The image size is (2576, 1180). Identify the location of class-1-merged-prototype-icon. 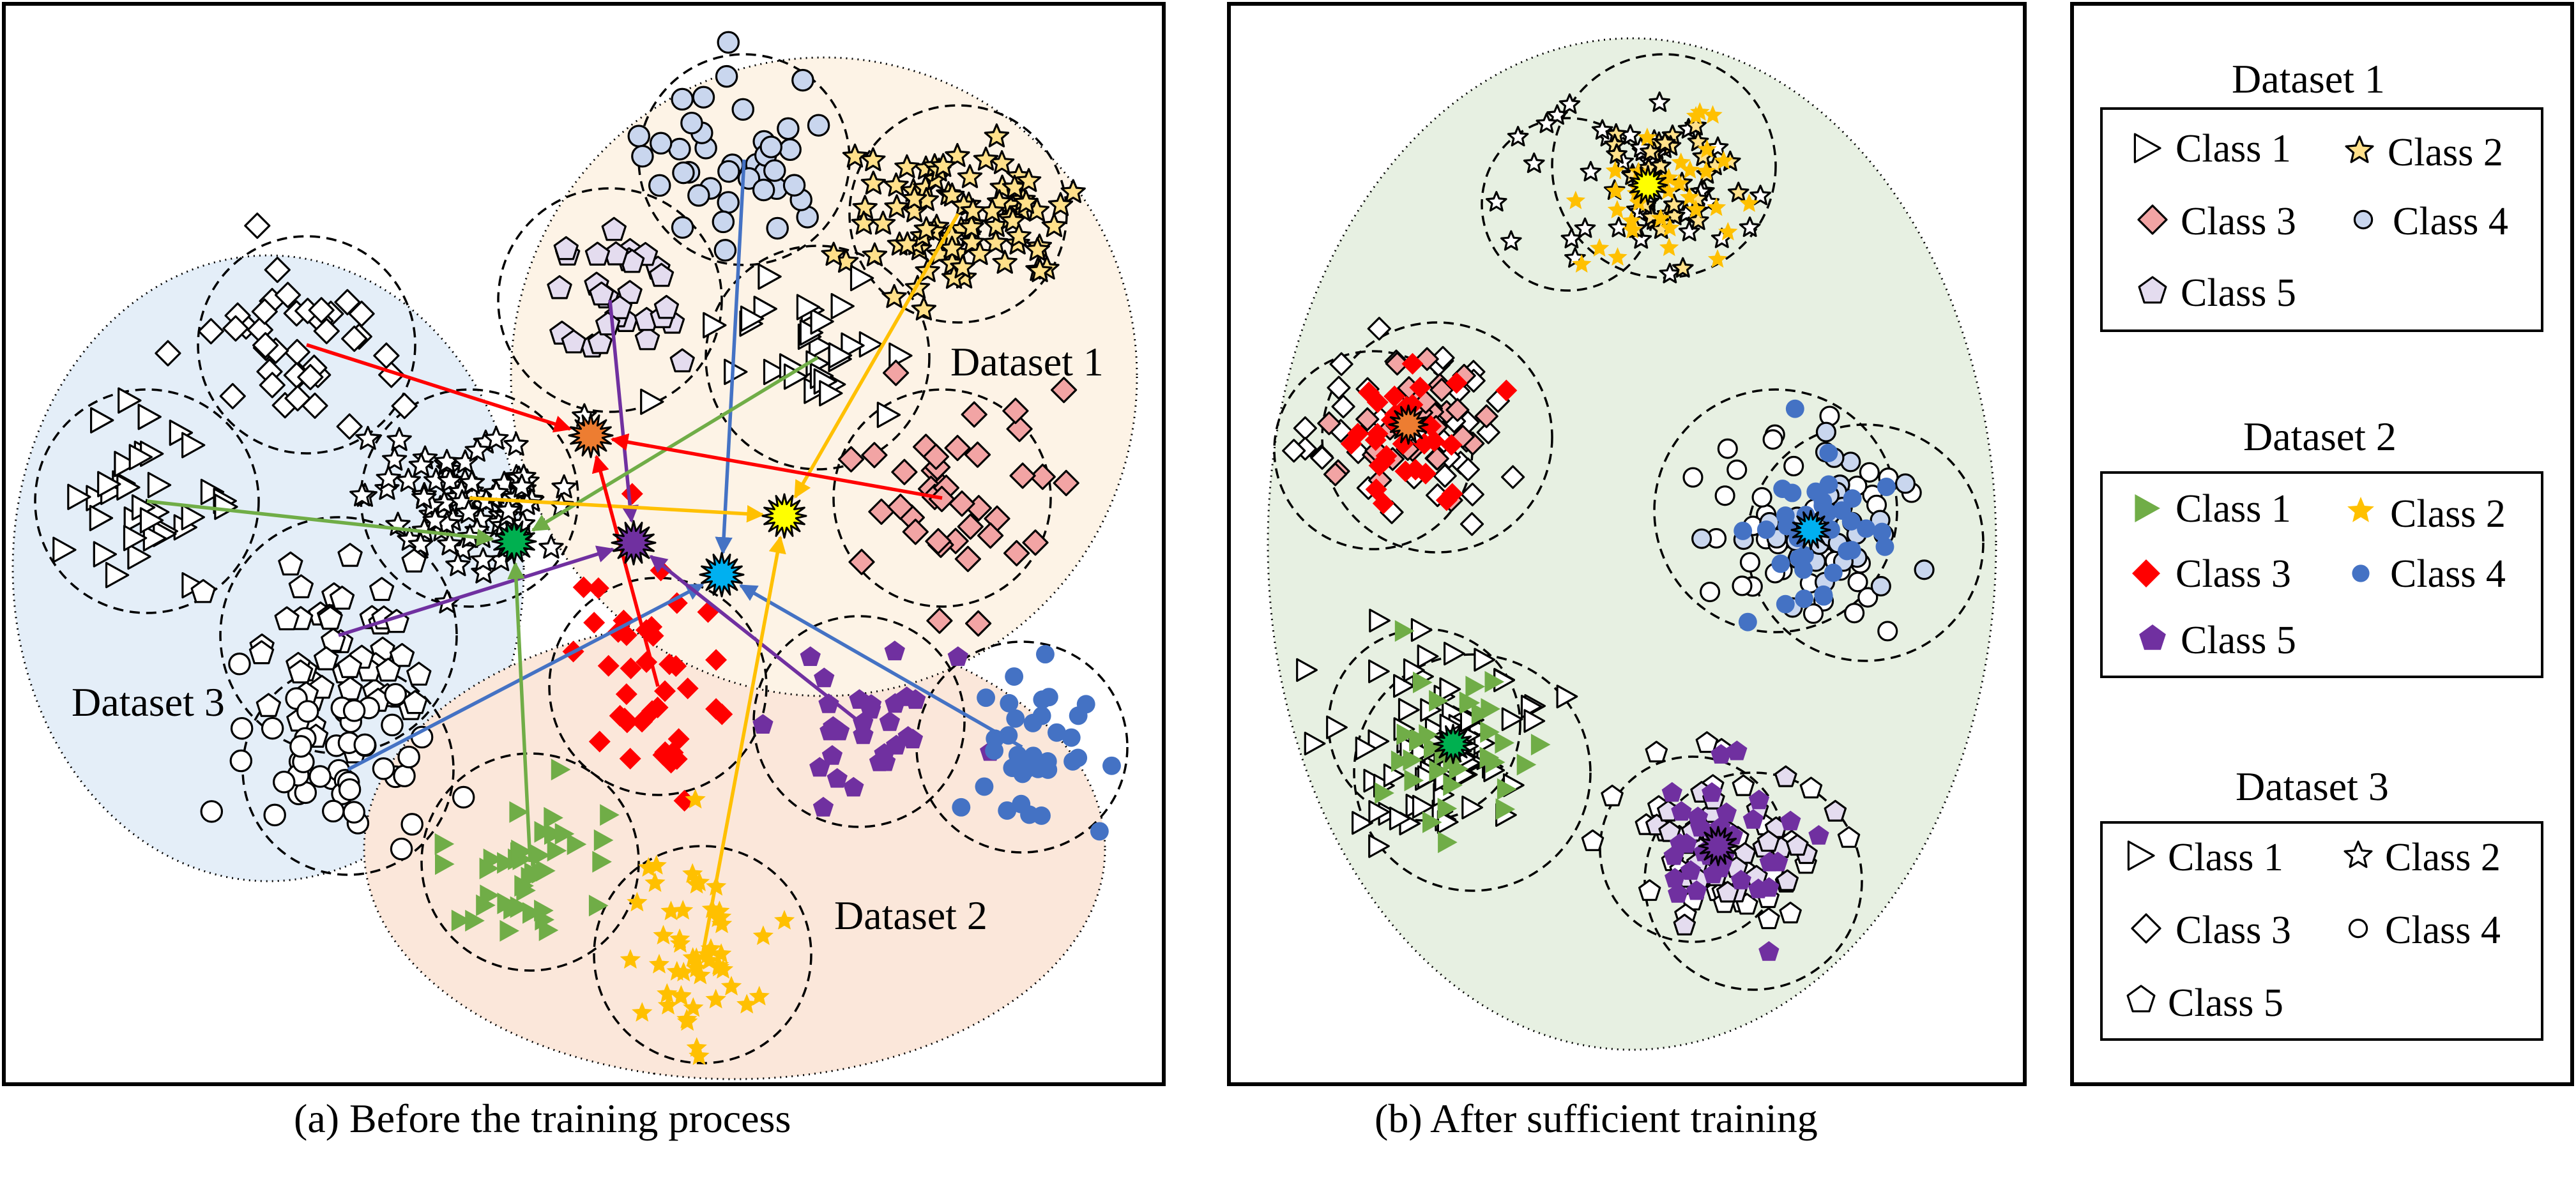
(1453, 743).